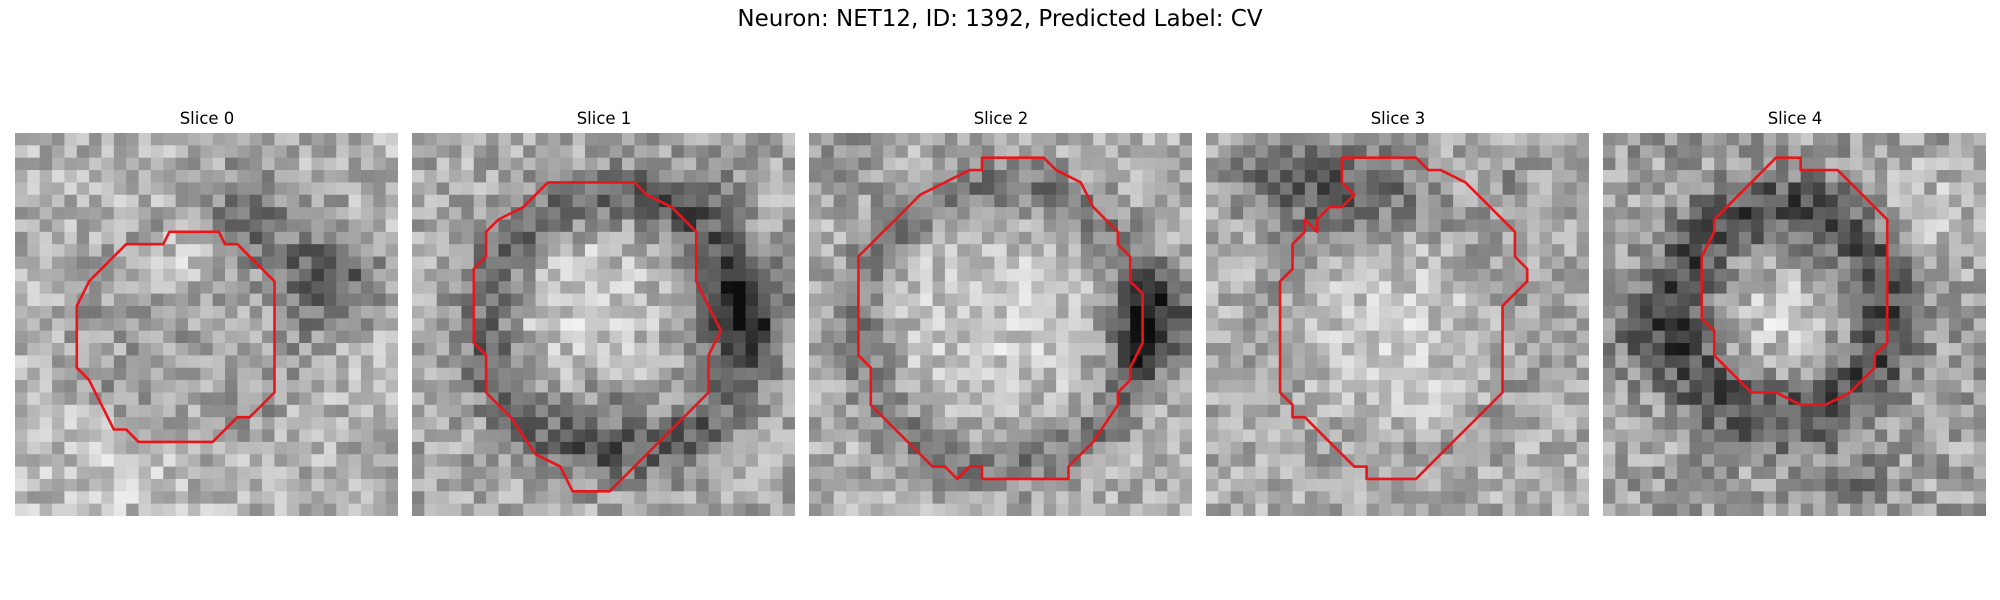 Image resolution: width=2000 pixels, height=600 pixels. I want to click on slice-panel-4: Slice 4, so click(1795, 312).